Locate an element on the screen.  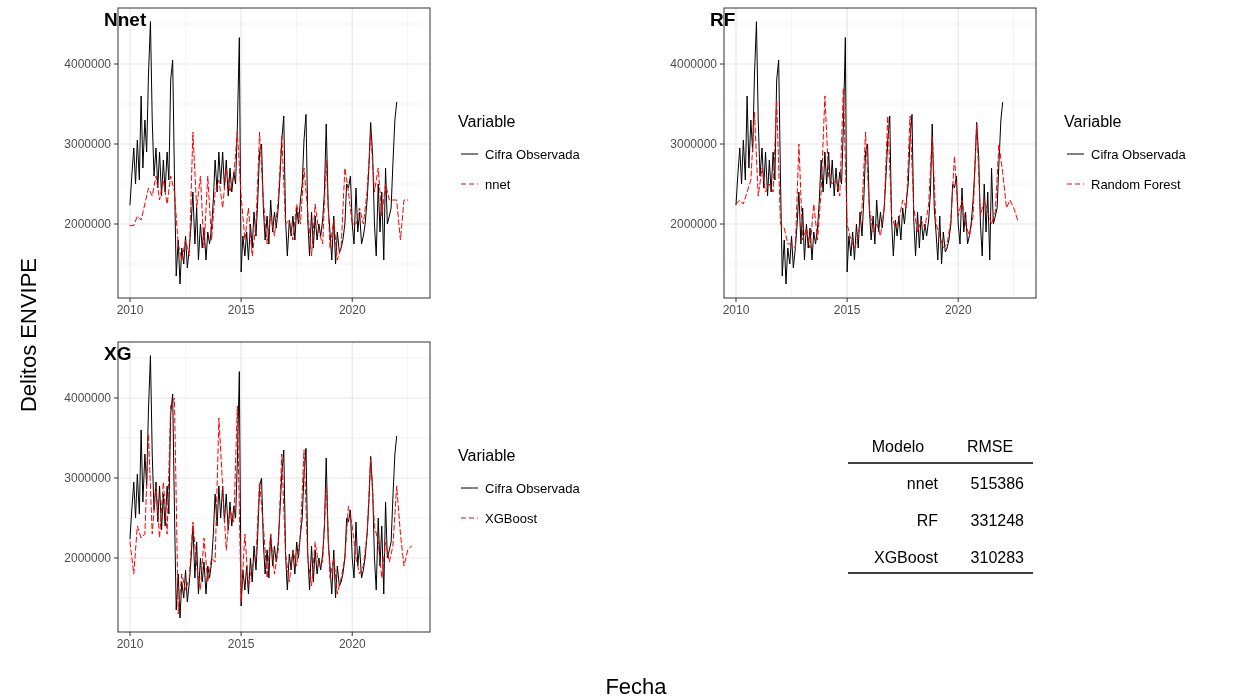
legend-label: XGBoost is located at coordinates (511, 518).